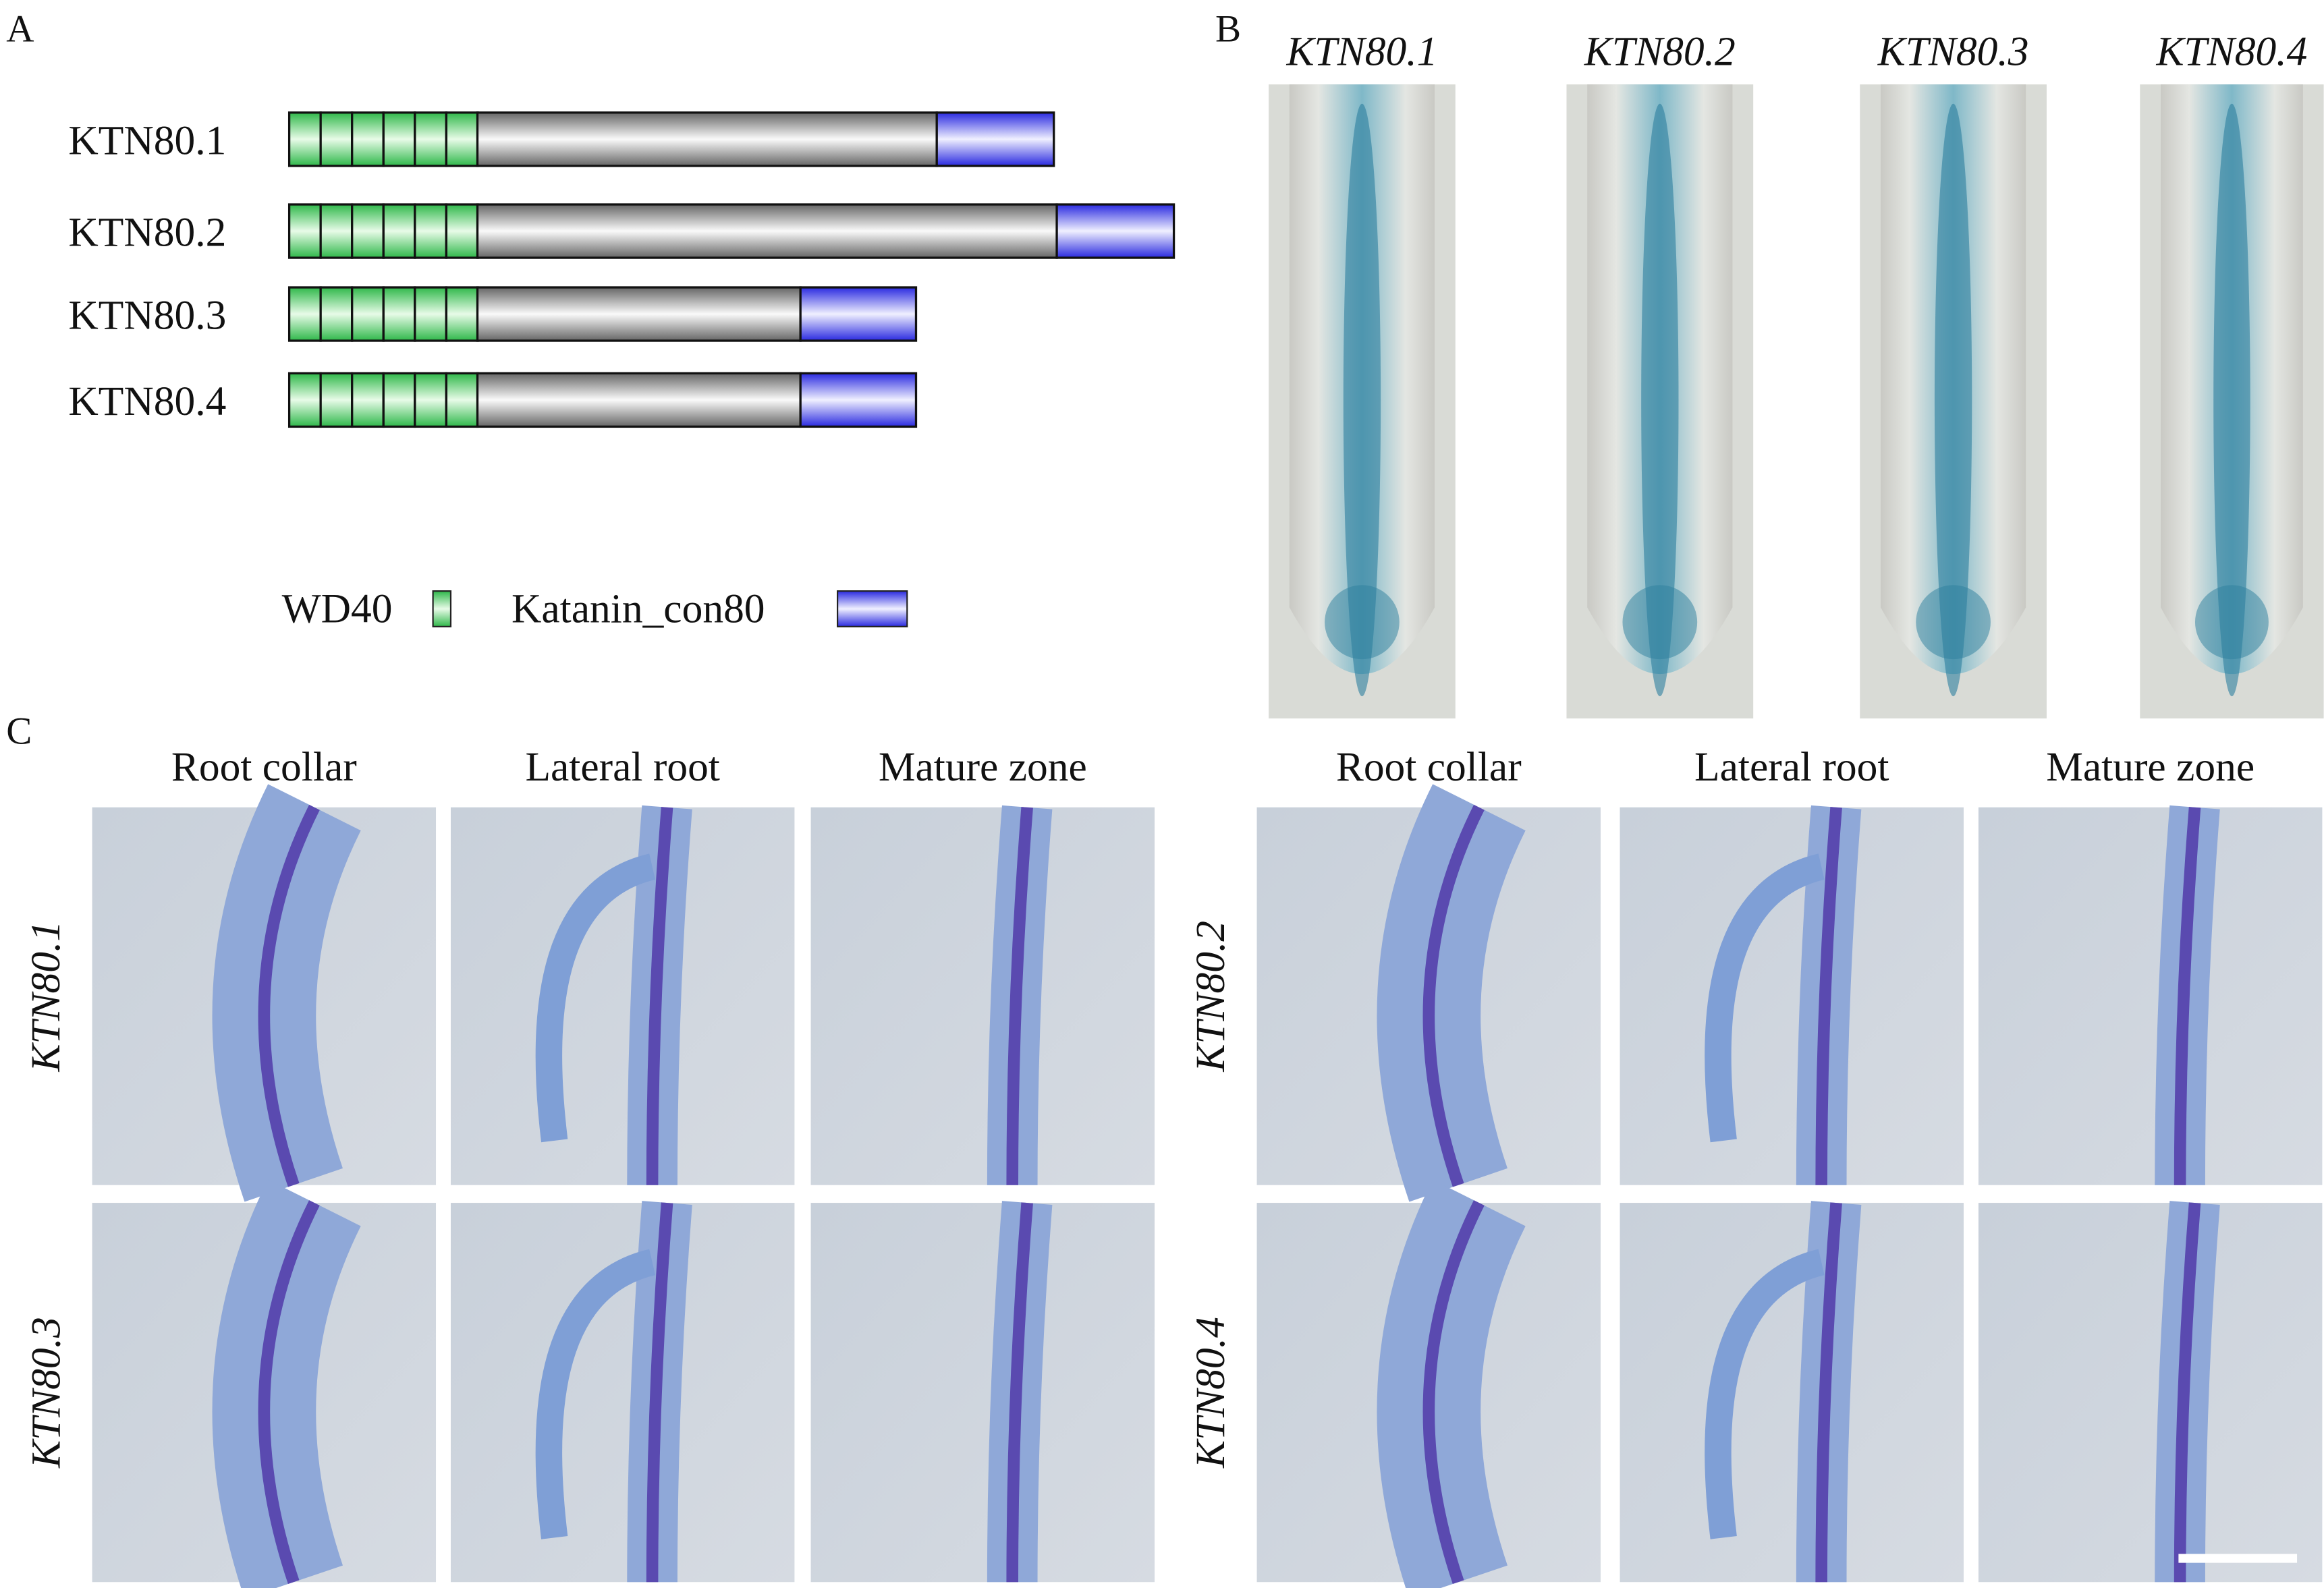 This screenshot has width=2324, height=1588. Describe the element at coordinates (2232, 52) in the screenshot. I see `column-label: KTN80.4` at that location.